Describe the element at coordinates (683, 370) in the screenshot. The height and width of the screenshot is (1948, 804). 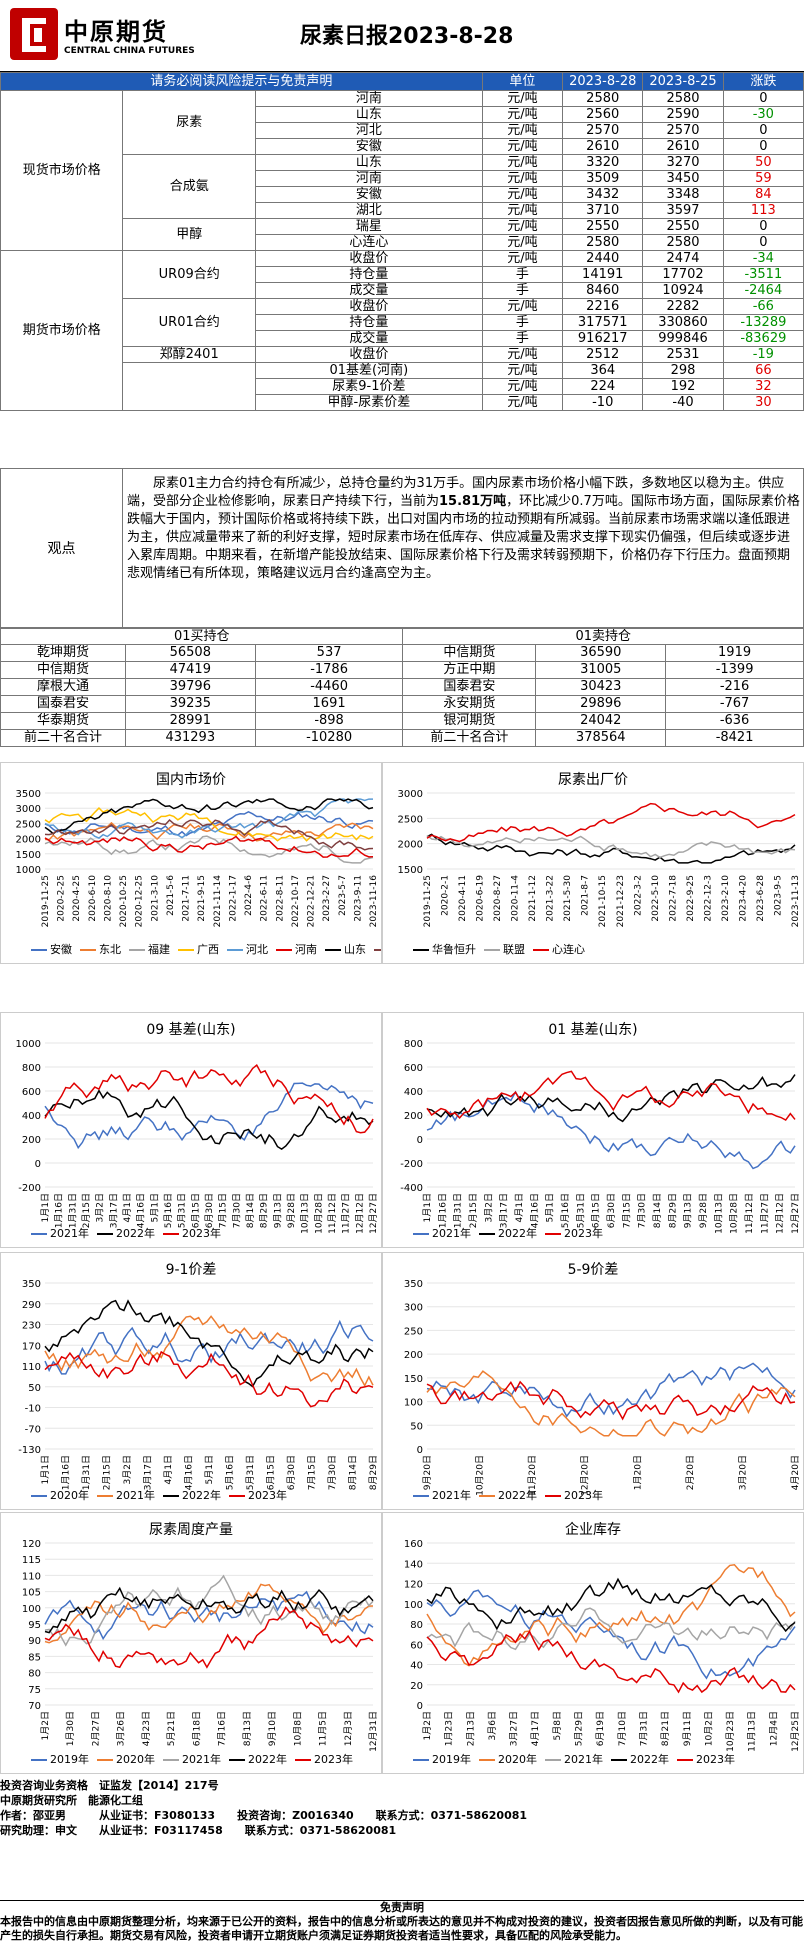
I see `value-previous: 298` at that location.